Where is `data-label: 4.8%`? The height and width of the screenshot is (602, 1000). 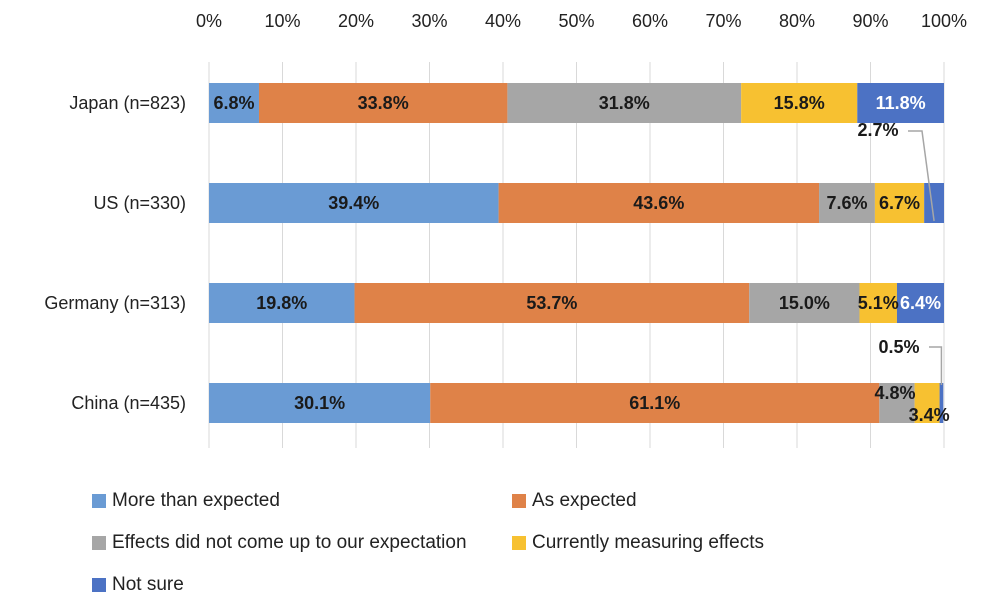
data-label: 4.8% is located at coordinates (894, 393).